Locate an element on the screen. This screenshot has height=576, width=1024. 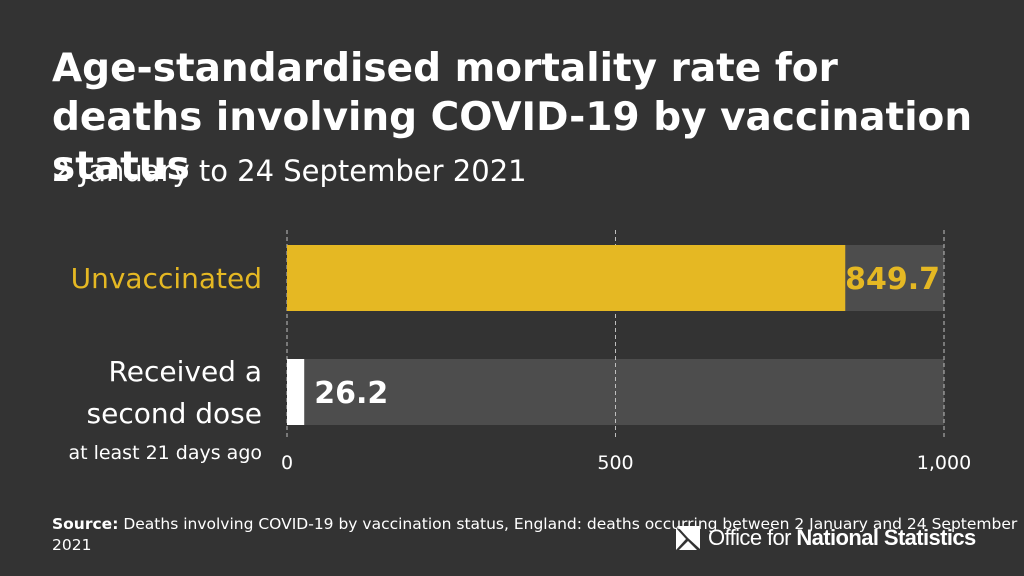
ons-logo: Office for National Statistics is located at coordinates (825, 538).